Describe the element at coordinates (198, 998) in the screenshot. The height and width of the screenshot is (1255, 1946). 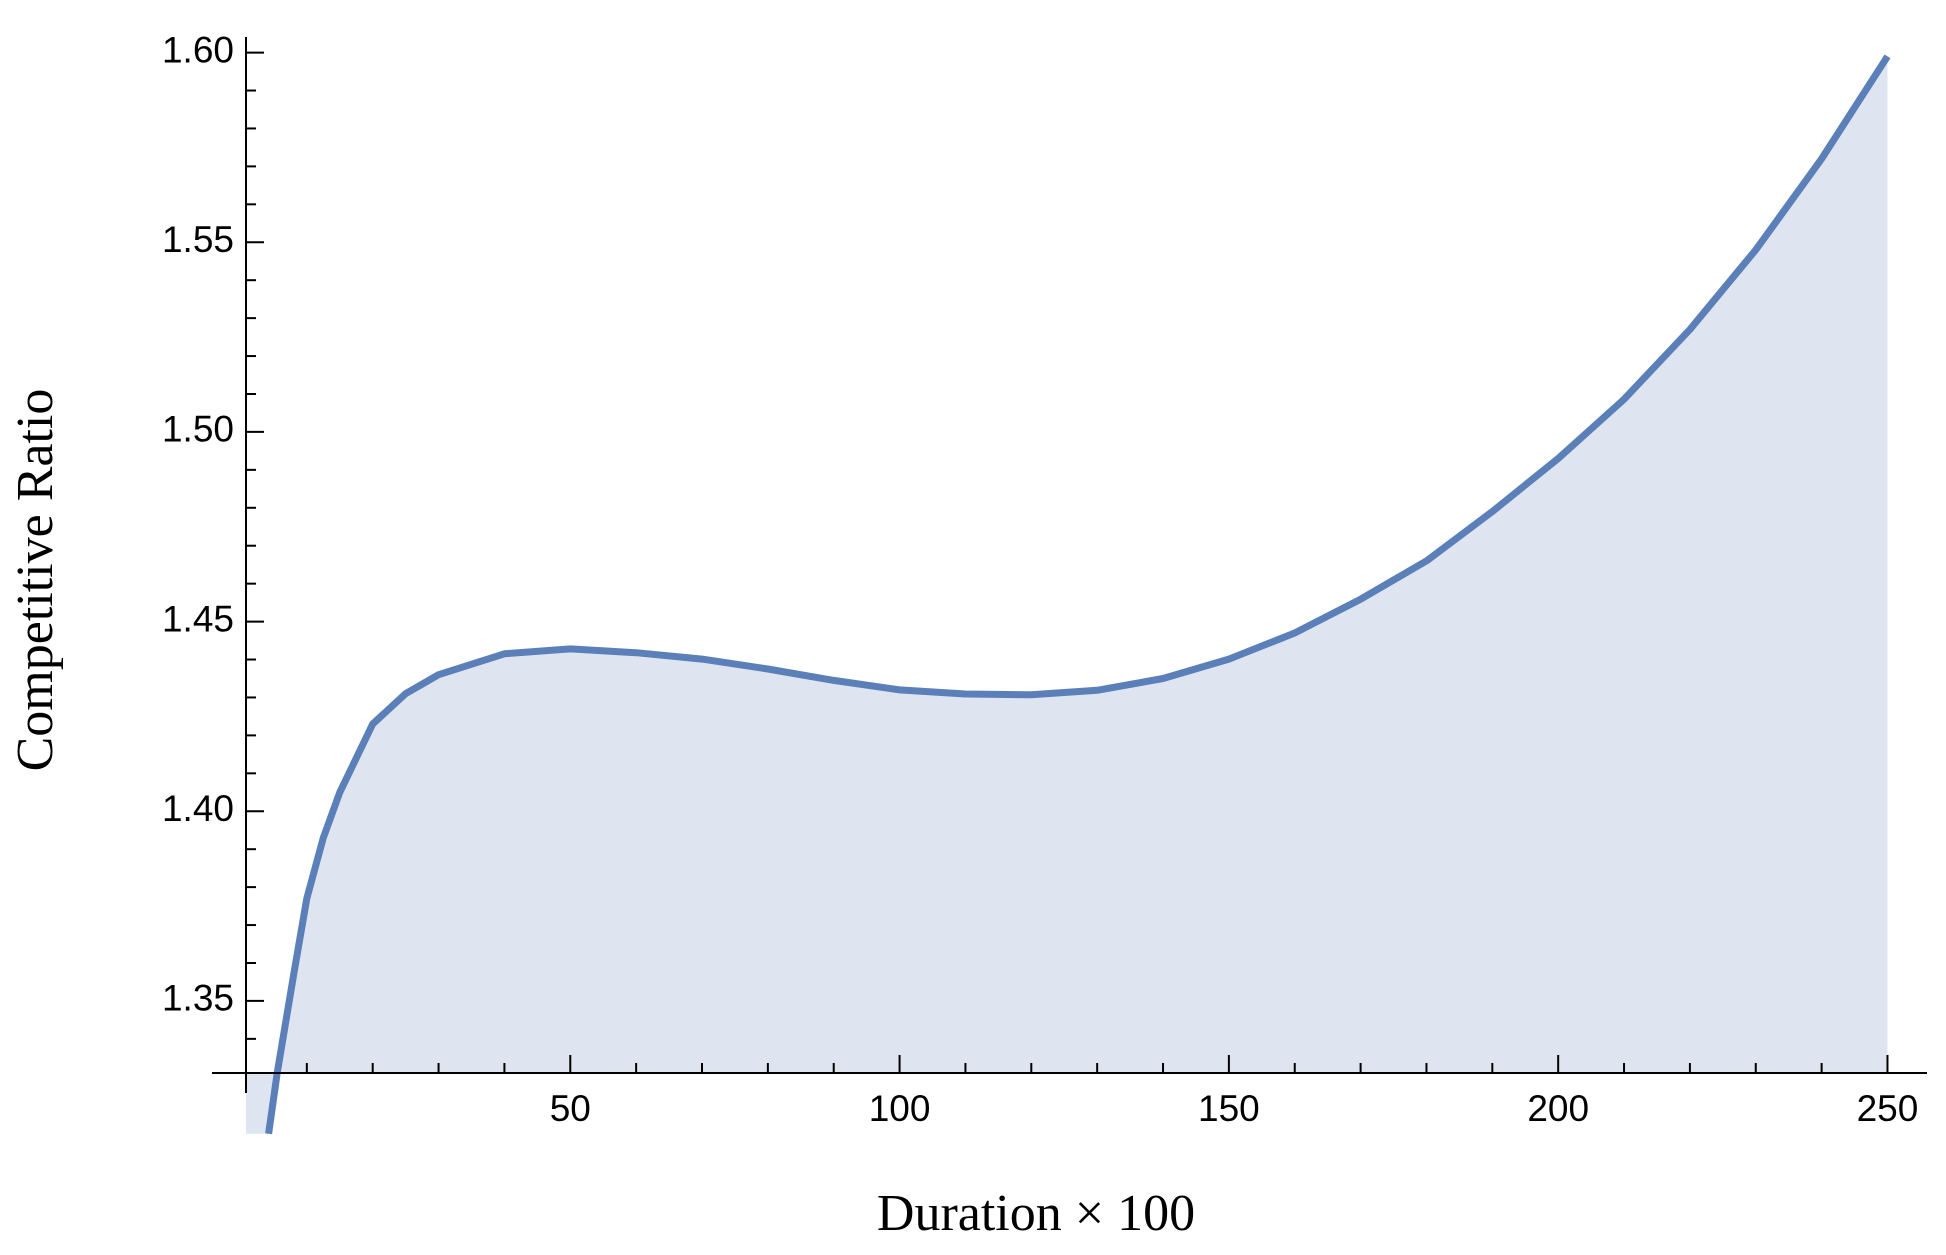
I see `y-tick-label: 1.35` at that location.